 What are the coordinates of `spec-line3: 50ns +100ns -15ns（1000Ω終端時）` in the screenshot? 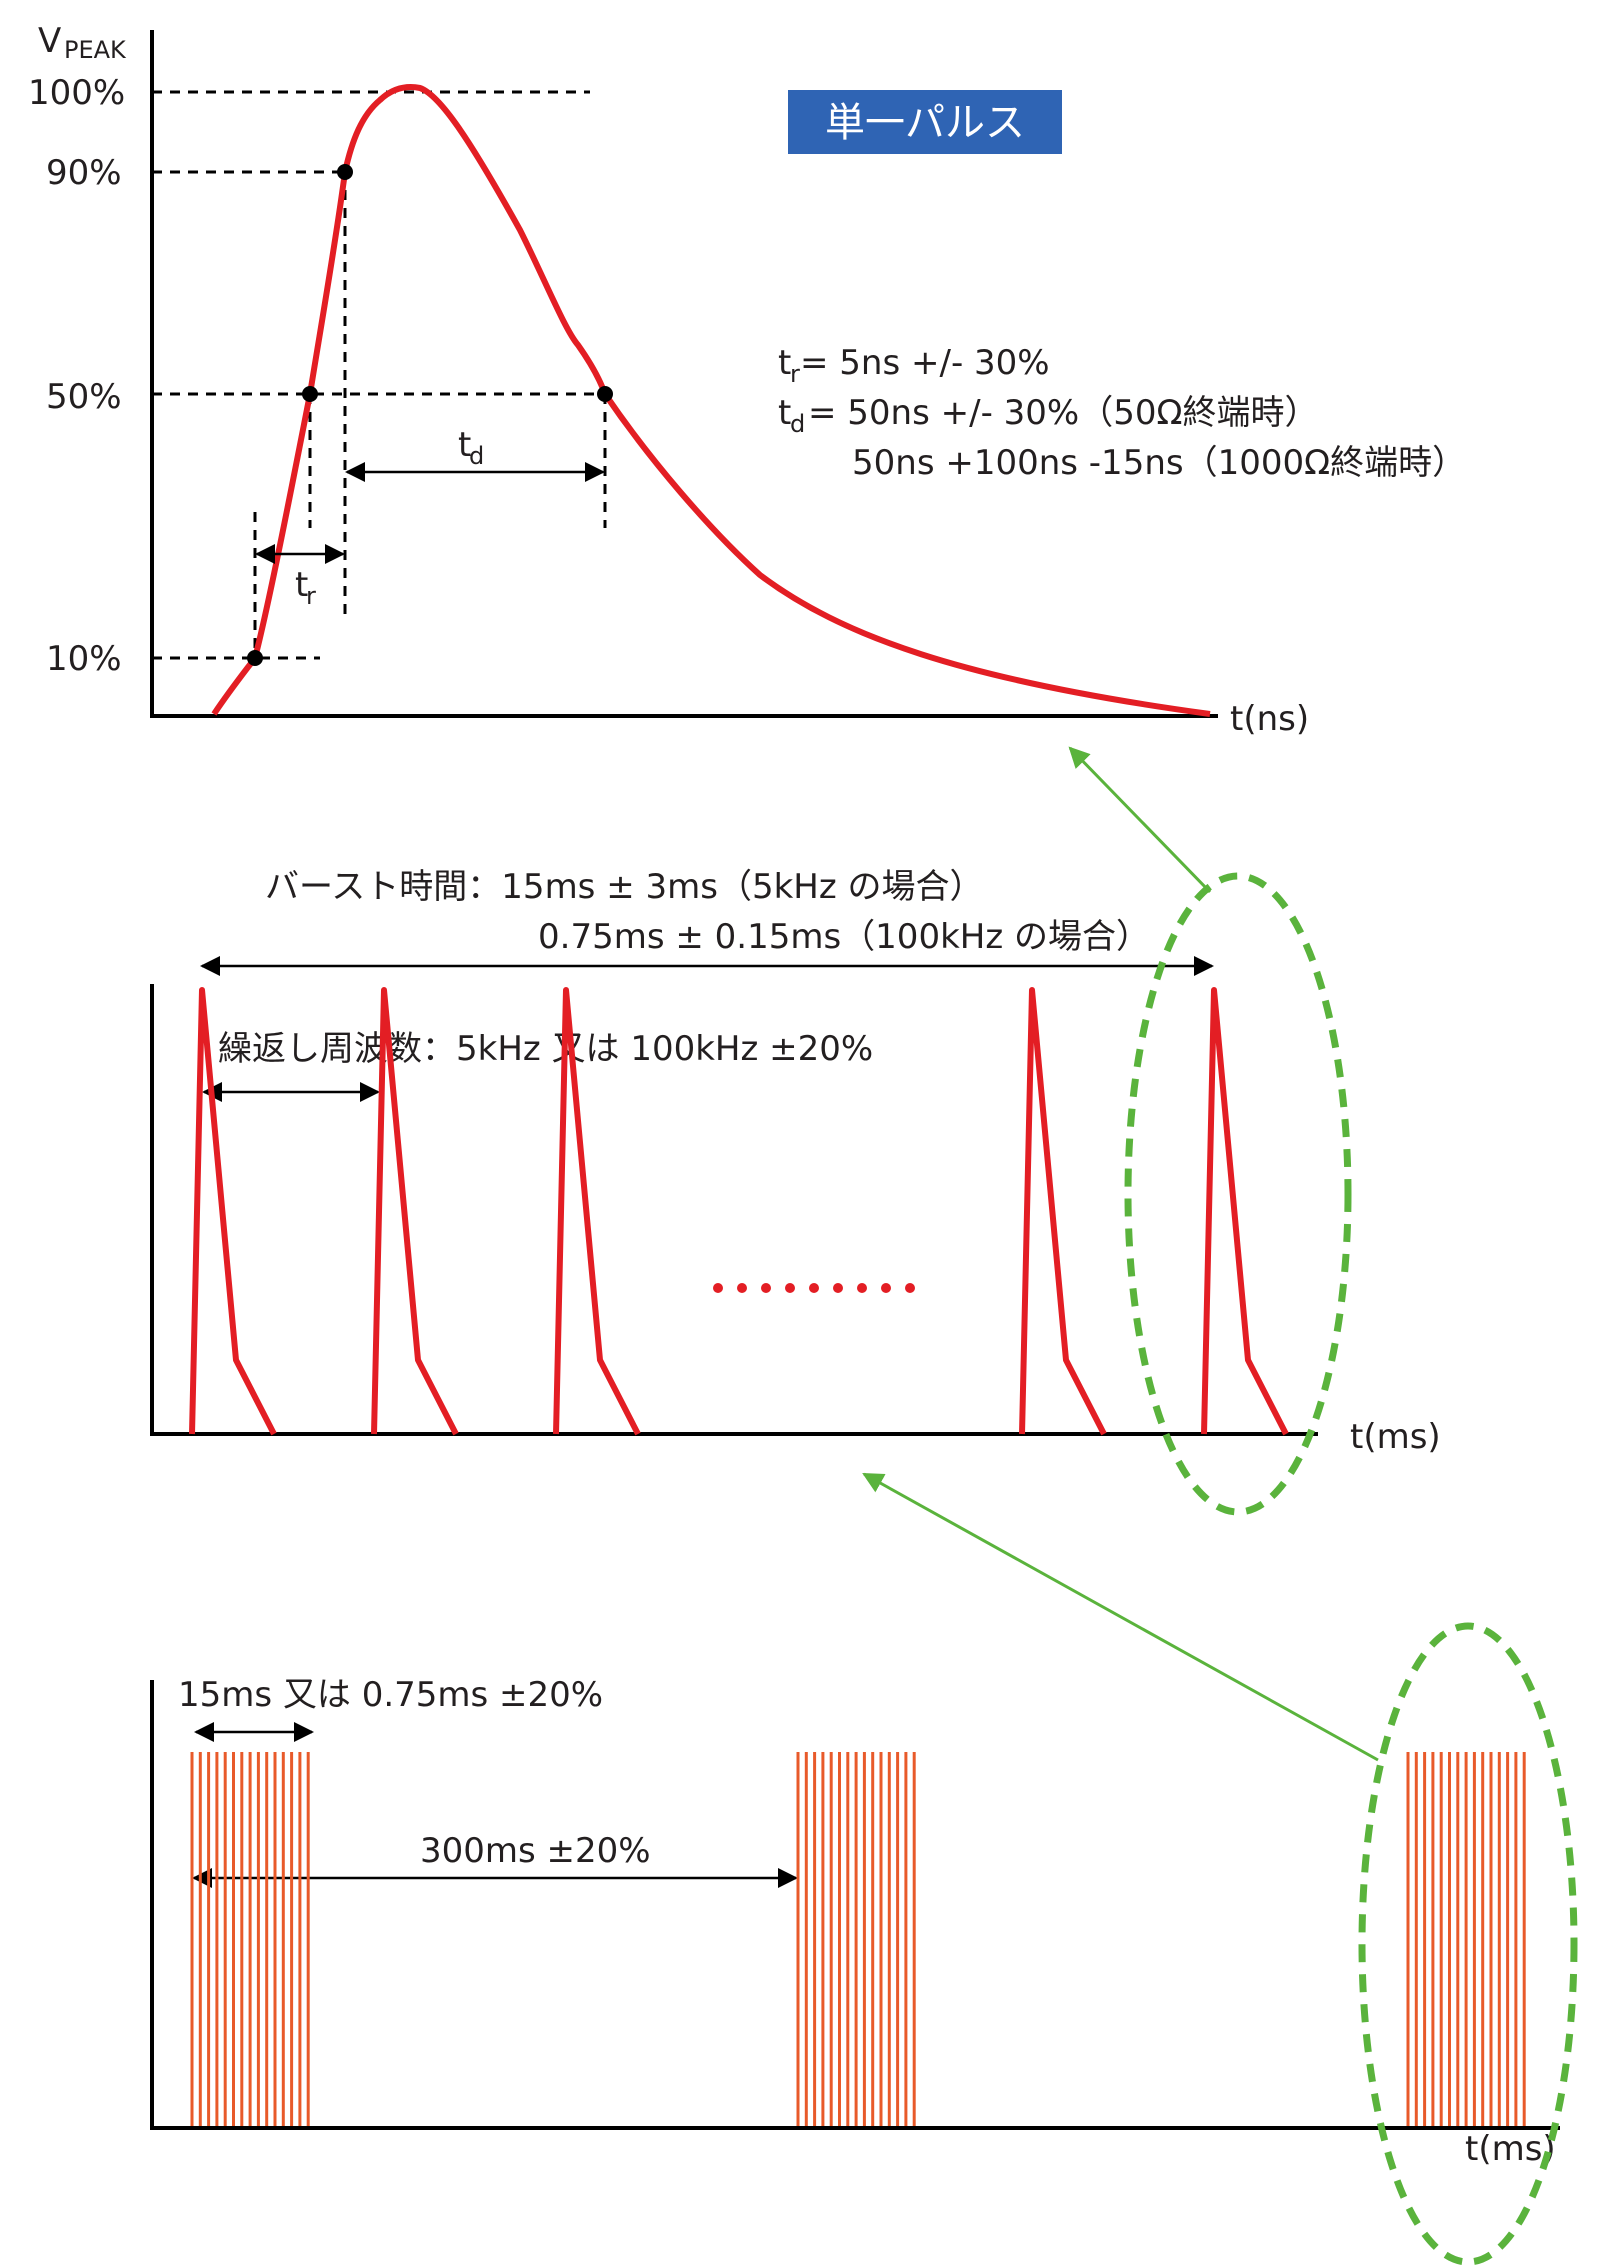 It's located at (1159, 463).